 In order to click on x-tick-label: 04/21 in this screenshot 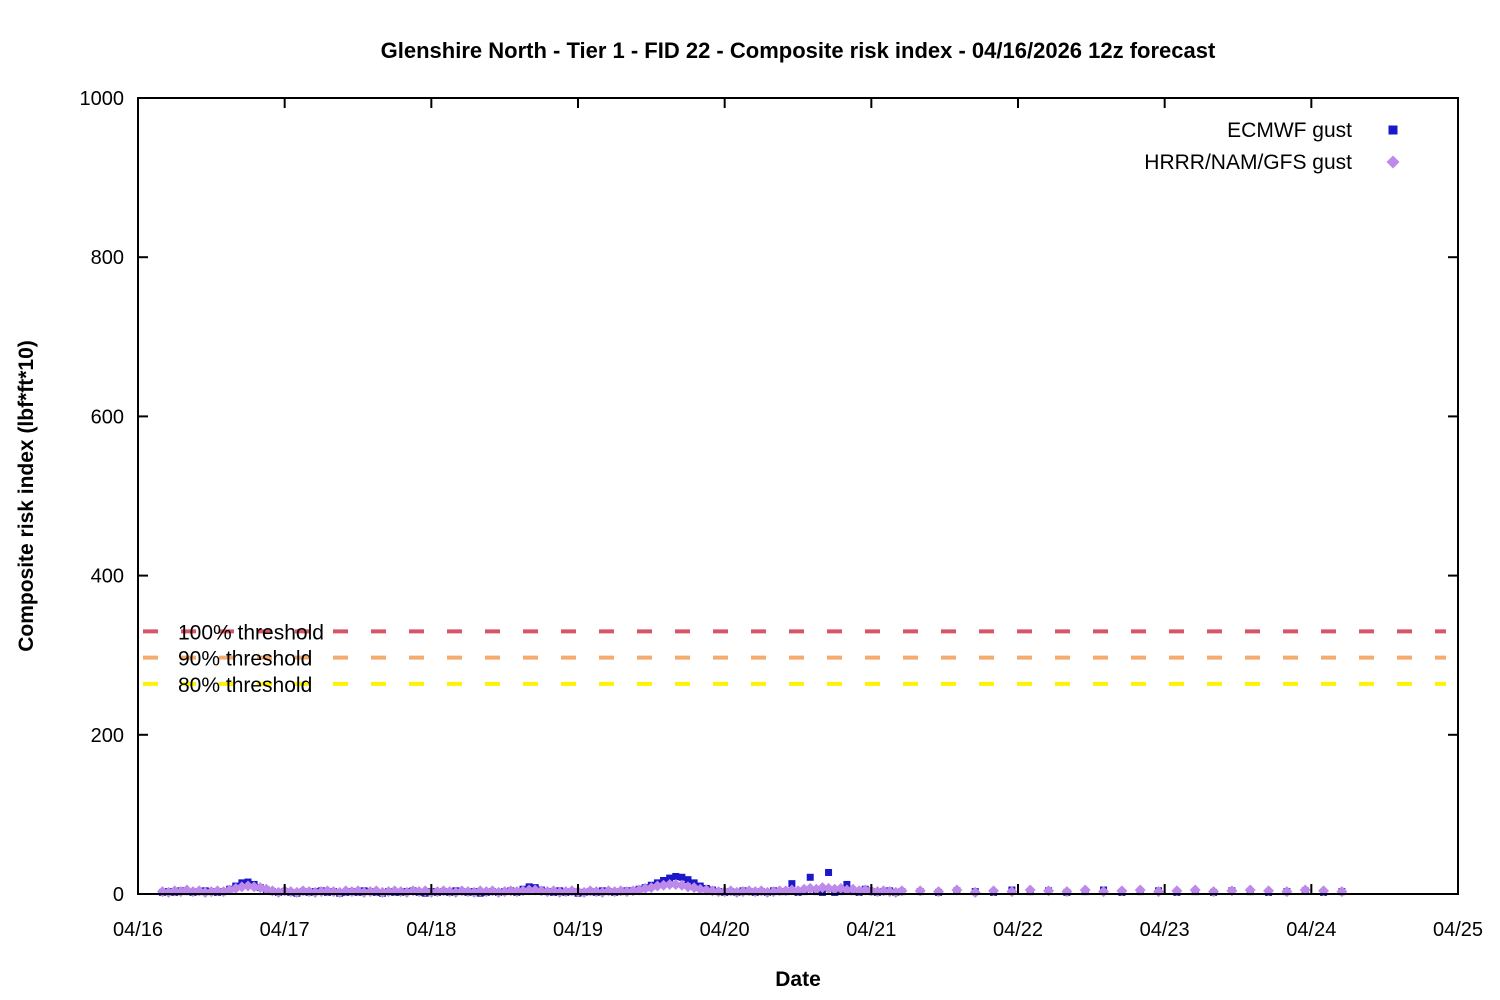, I will do `click(871, 930)`.